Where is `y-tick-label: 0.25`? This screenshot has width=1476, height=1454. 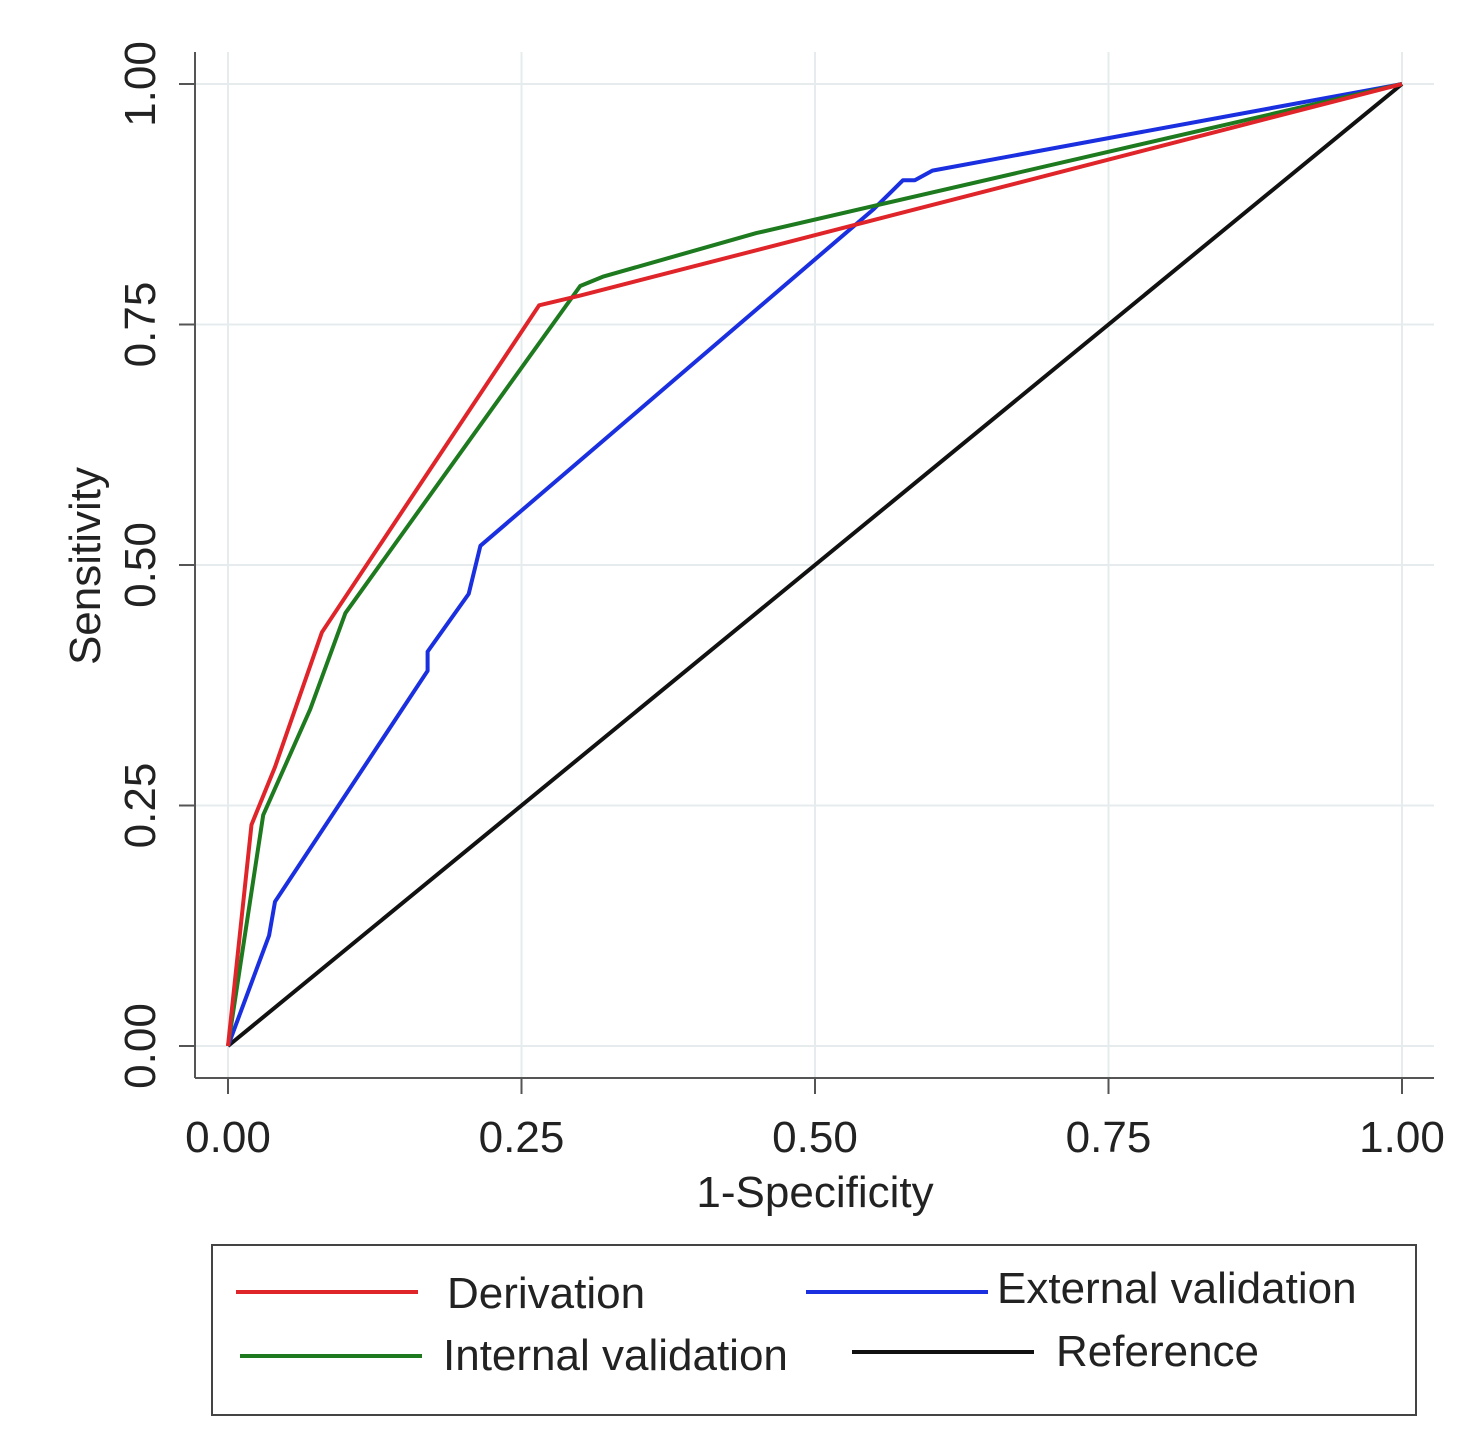 y-tick-label: 0.25 is located at coordinates (140, 806).